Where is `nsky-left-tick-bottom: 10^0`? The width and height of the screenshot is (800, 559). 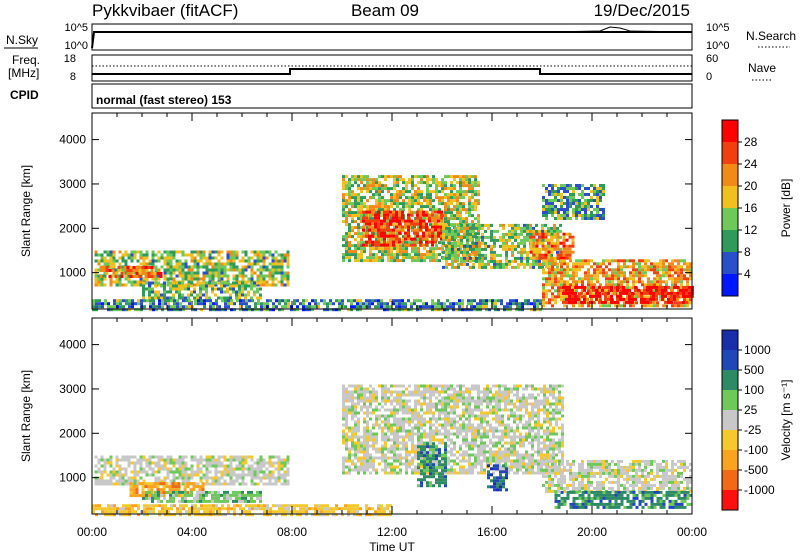
nsky-left-tick-bottom: 10^0 is located at coordinates (76, 46).